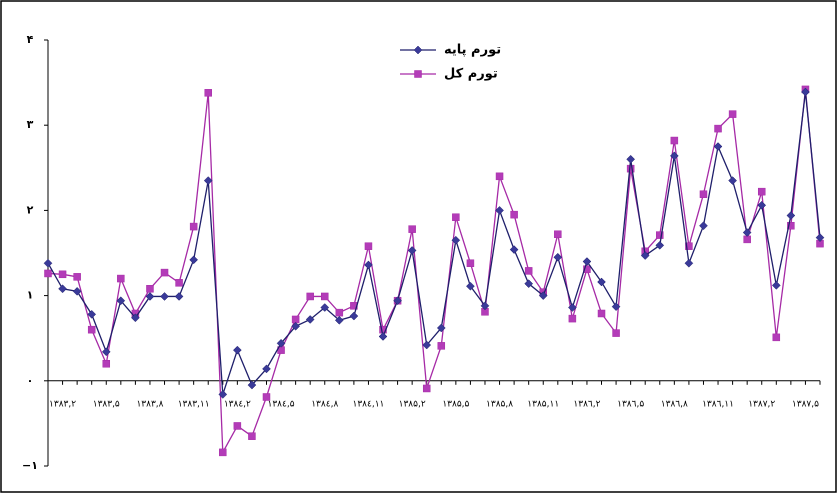 The height and width of the screenshot is (493, 837). I want to click on legend-label: تورم کل, so click(471, 74).